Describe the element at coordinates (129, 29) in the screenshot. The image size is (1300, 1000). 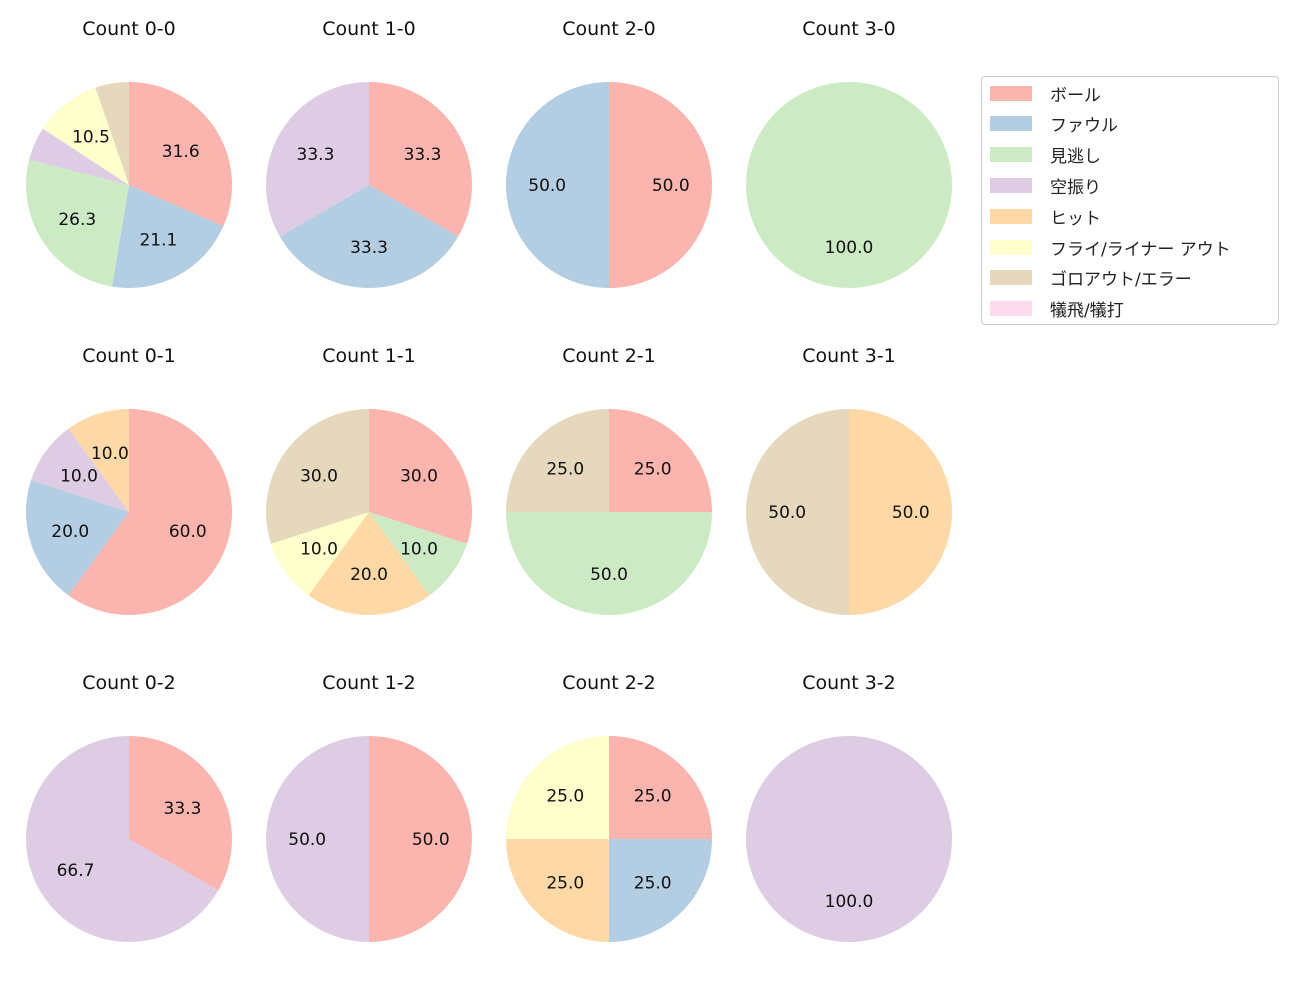
I see `pie-title: Count 0-0` at that location.